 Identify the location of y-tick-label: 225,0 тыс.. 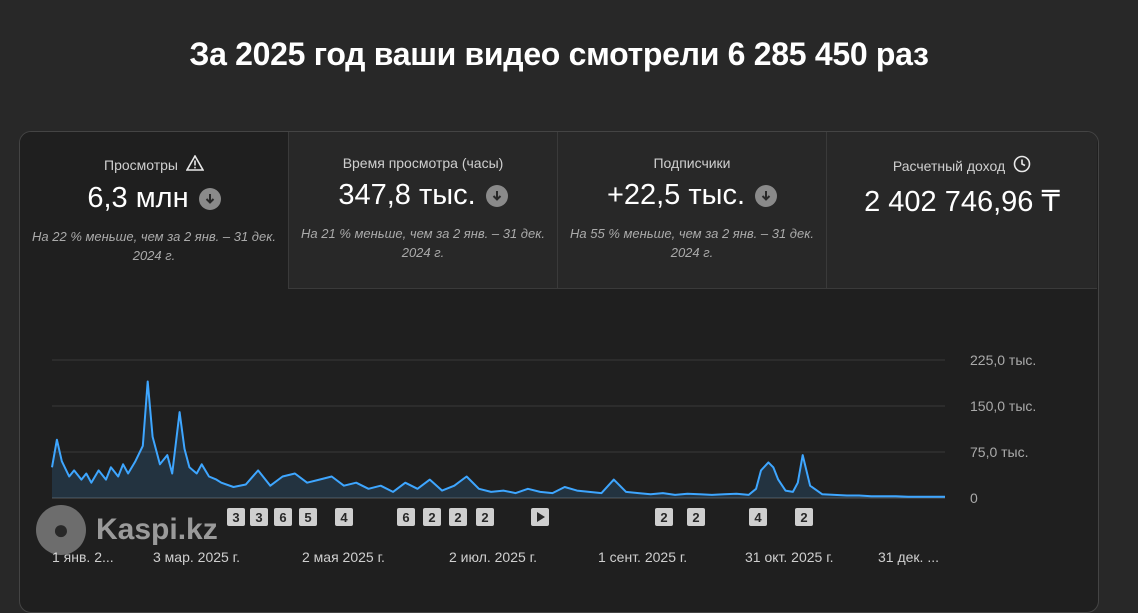
(1003, 360).